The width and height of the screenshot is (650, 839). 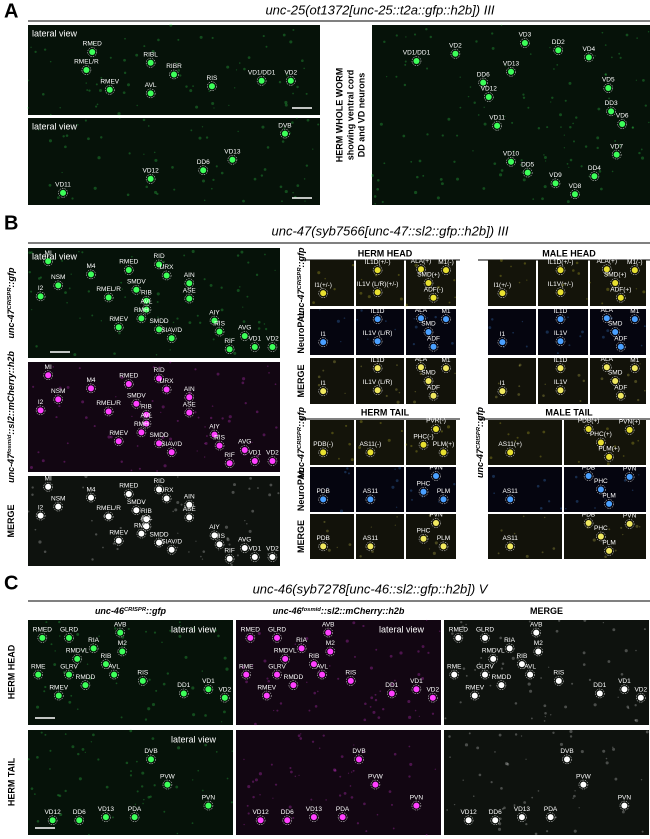 What do you see at coordinates (194, 739) in the screenshot?
I see `view-label: lateral view` at bounding box center [194, 739].